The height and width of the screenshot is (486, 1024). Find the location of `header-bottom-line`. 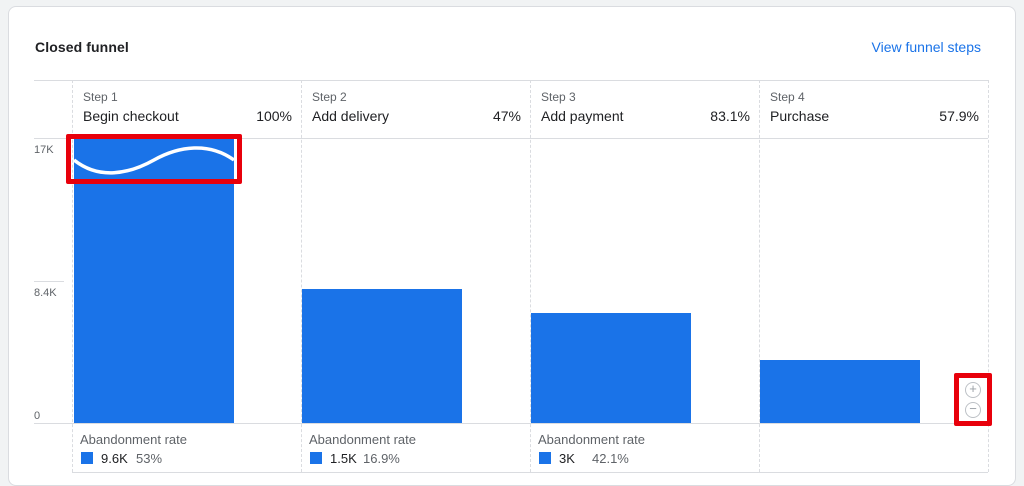

header-bottom-line is located at coordinates (511, 138).